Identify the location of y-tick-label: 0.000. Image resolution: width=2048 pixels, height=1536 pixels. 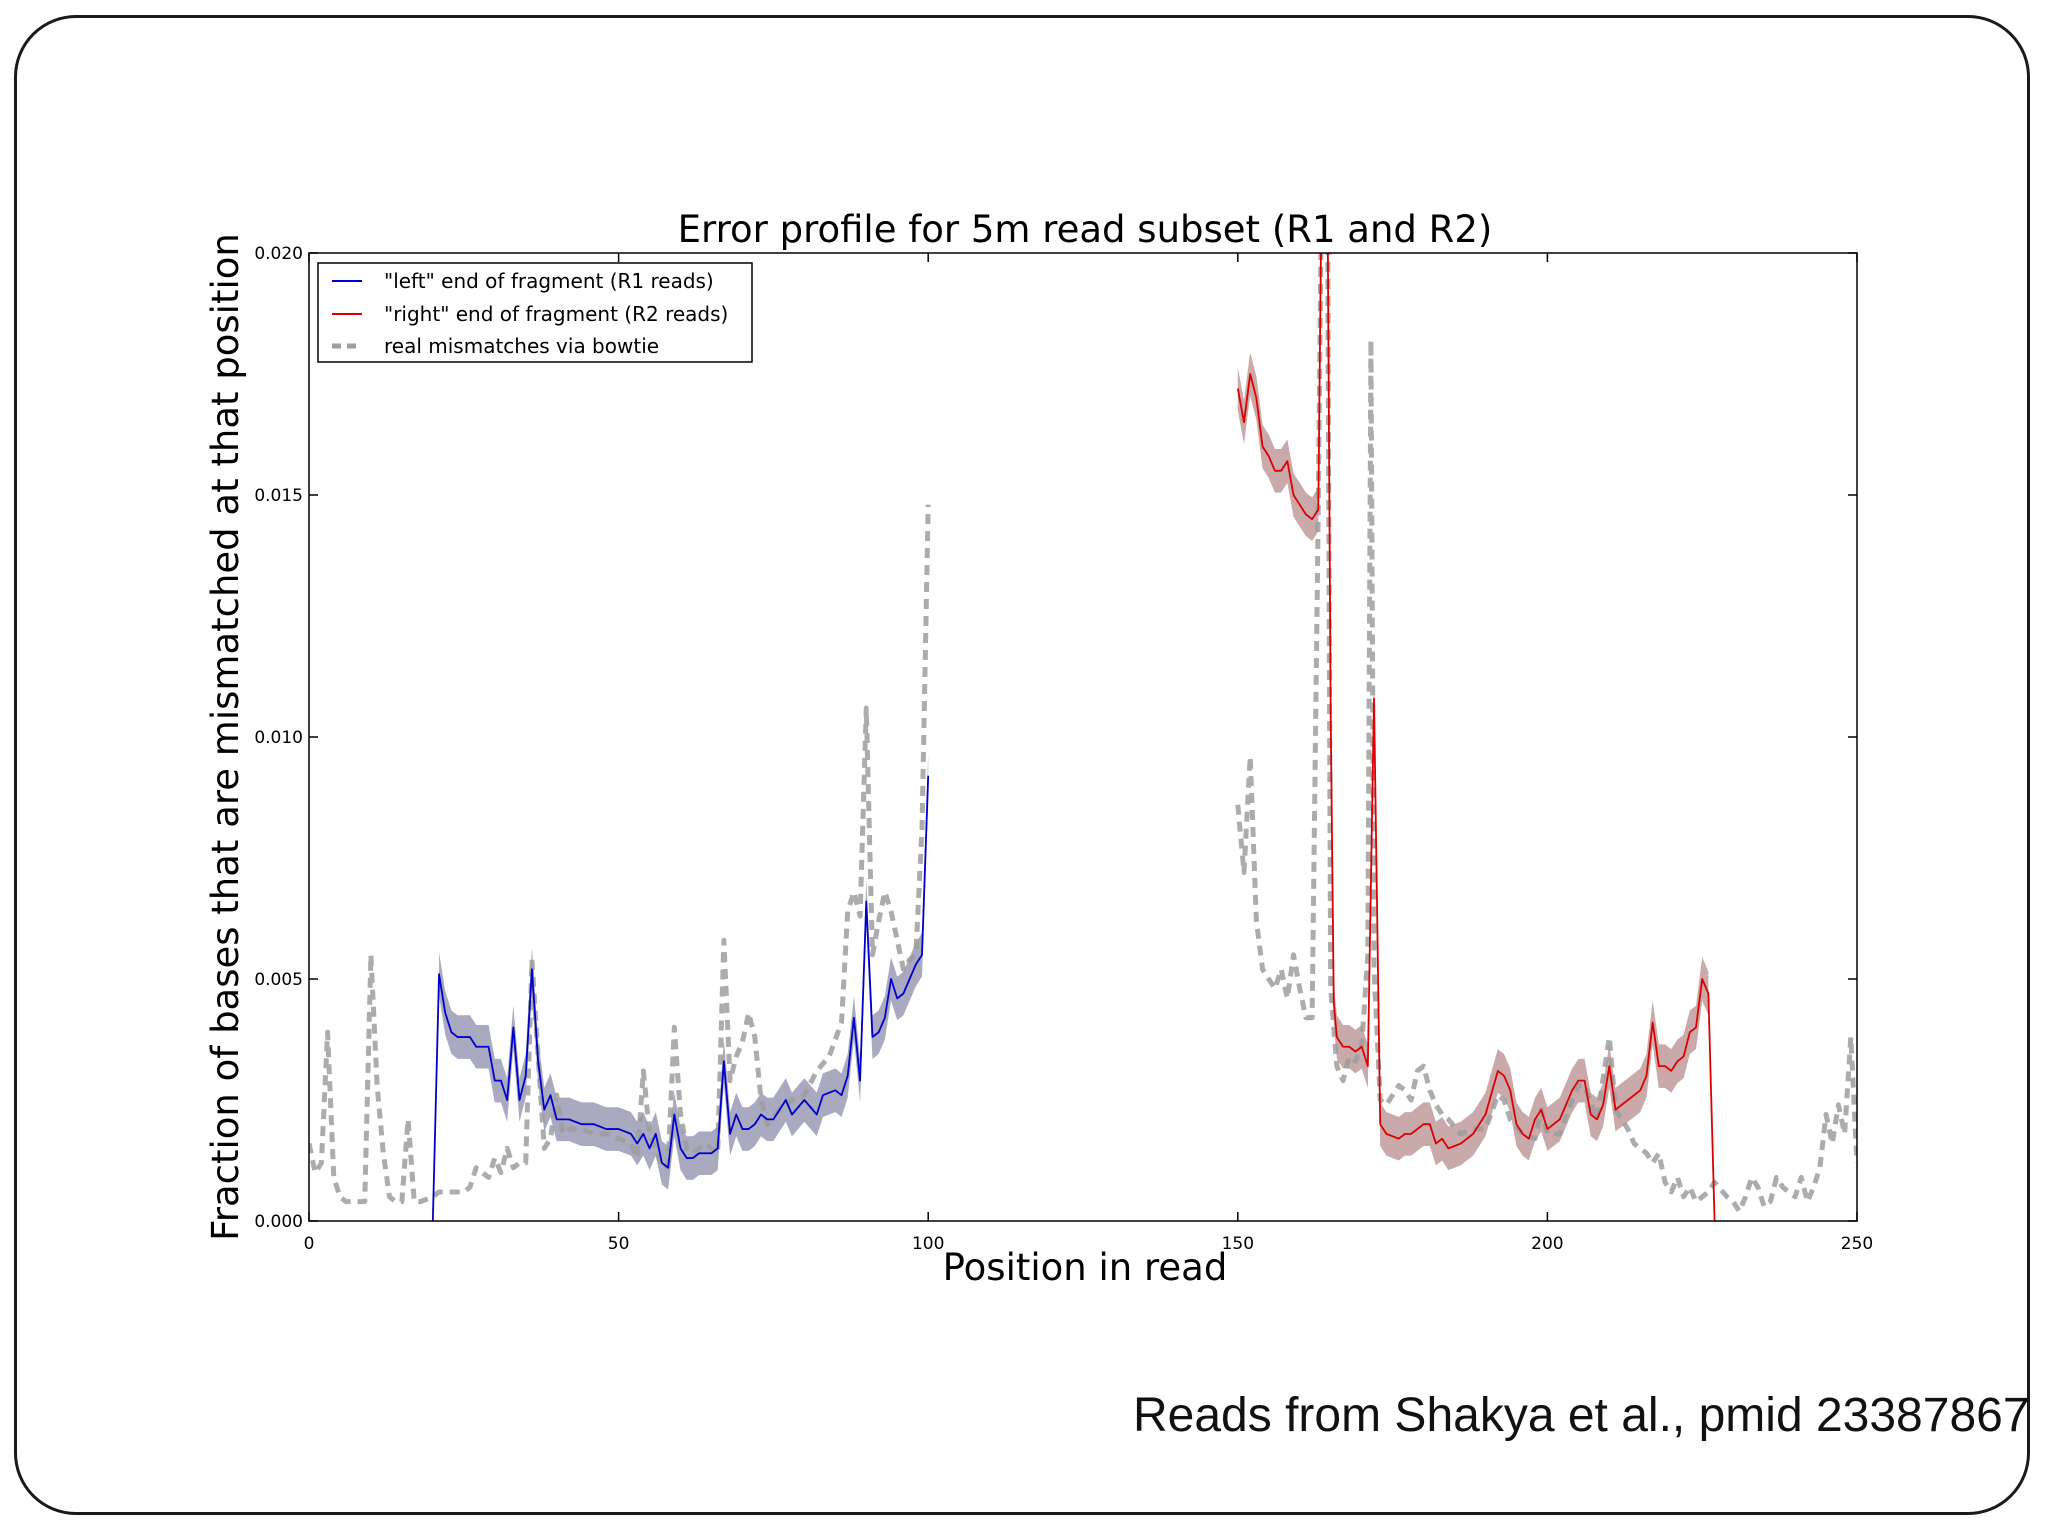
(278, 1222).